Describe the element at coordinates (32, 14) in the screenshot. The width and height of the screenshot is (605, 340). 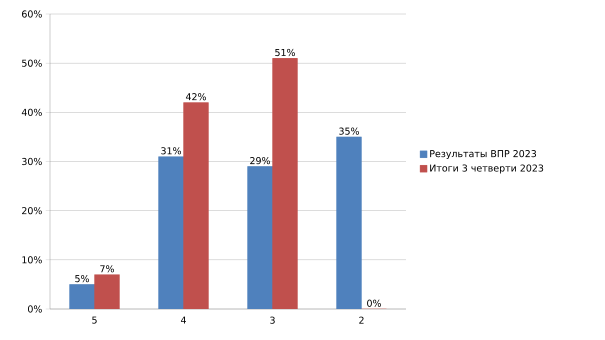
I see `y-tick-label: 60%` at that location.